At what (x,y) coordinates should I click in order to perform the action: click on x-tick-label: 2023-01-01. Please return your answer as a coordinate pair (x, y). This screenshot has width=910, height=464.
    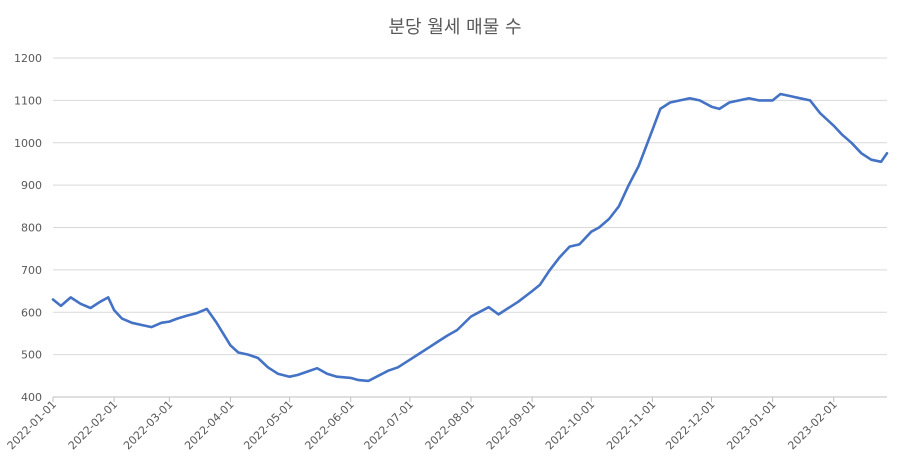
    Looking at the image, I should click on (751, 425).